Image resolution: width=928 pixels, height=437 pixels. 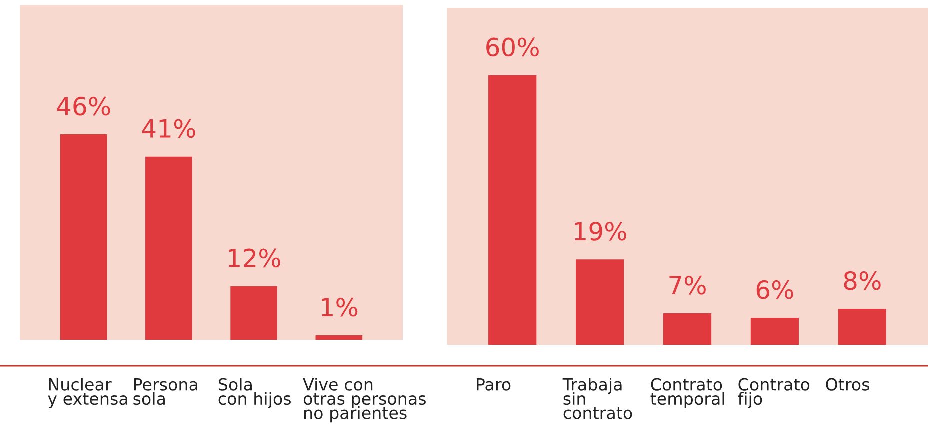 What do you see at coordinates (848, 384) in the screenshot?
I see `category-label: Otros` at bounding box center [848, 384].